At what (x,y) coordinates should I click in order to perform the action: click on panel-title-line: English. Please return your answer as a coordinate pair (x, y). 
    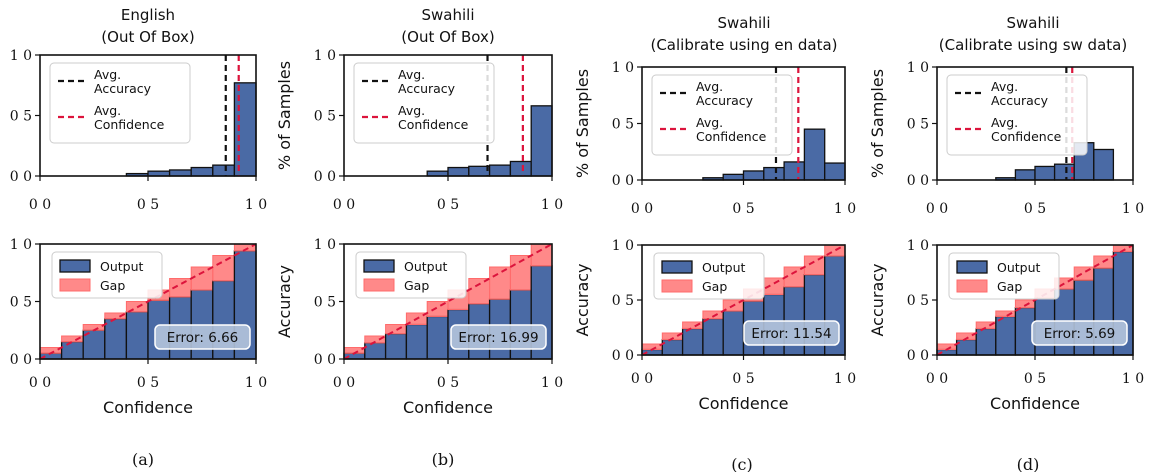
    Looking at the image, I should click on (148, 15).